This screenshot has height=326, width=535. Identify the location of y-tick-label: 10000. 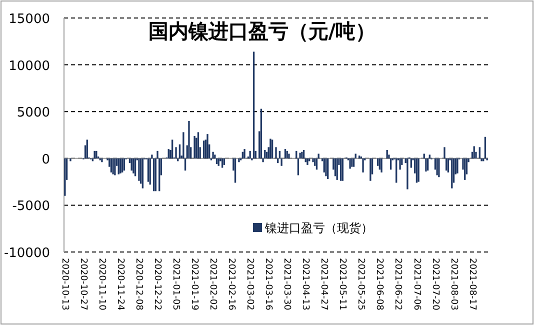
(29, 66).